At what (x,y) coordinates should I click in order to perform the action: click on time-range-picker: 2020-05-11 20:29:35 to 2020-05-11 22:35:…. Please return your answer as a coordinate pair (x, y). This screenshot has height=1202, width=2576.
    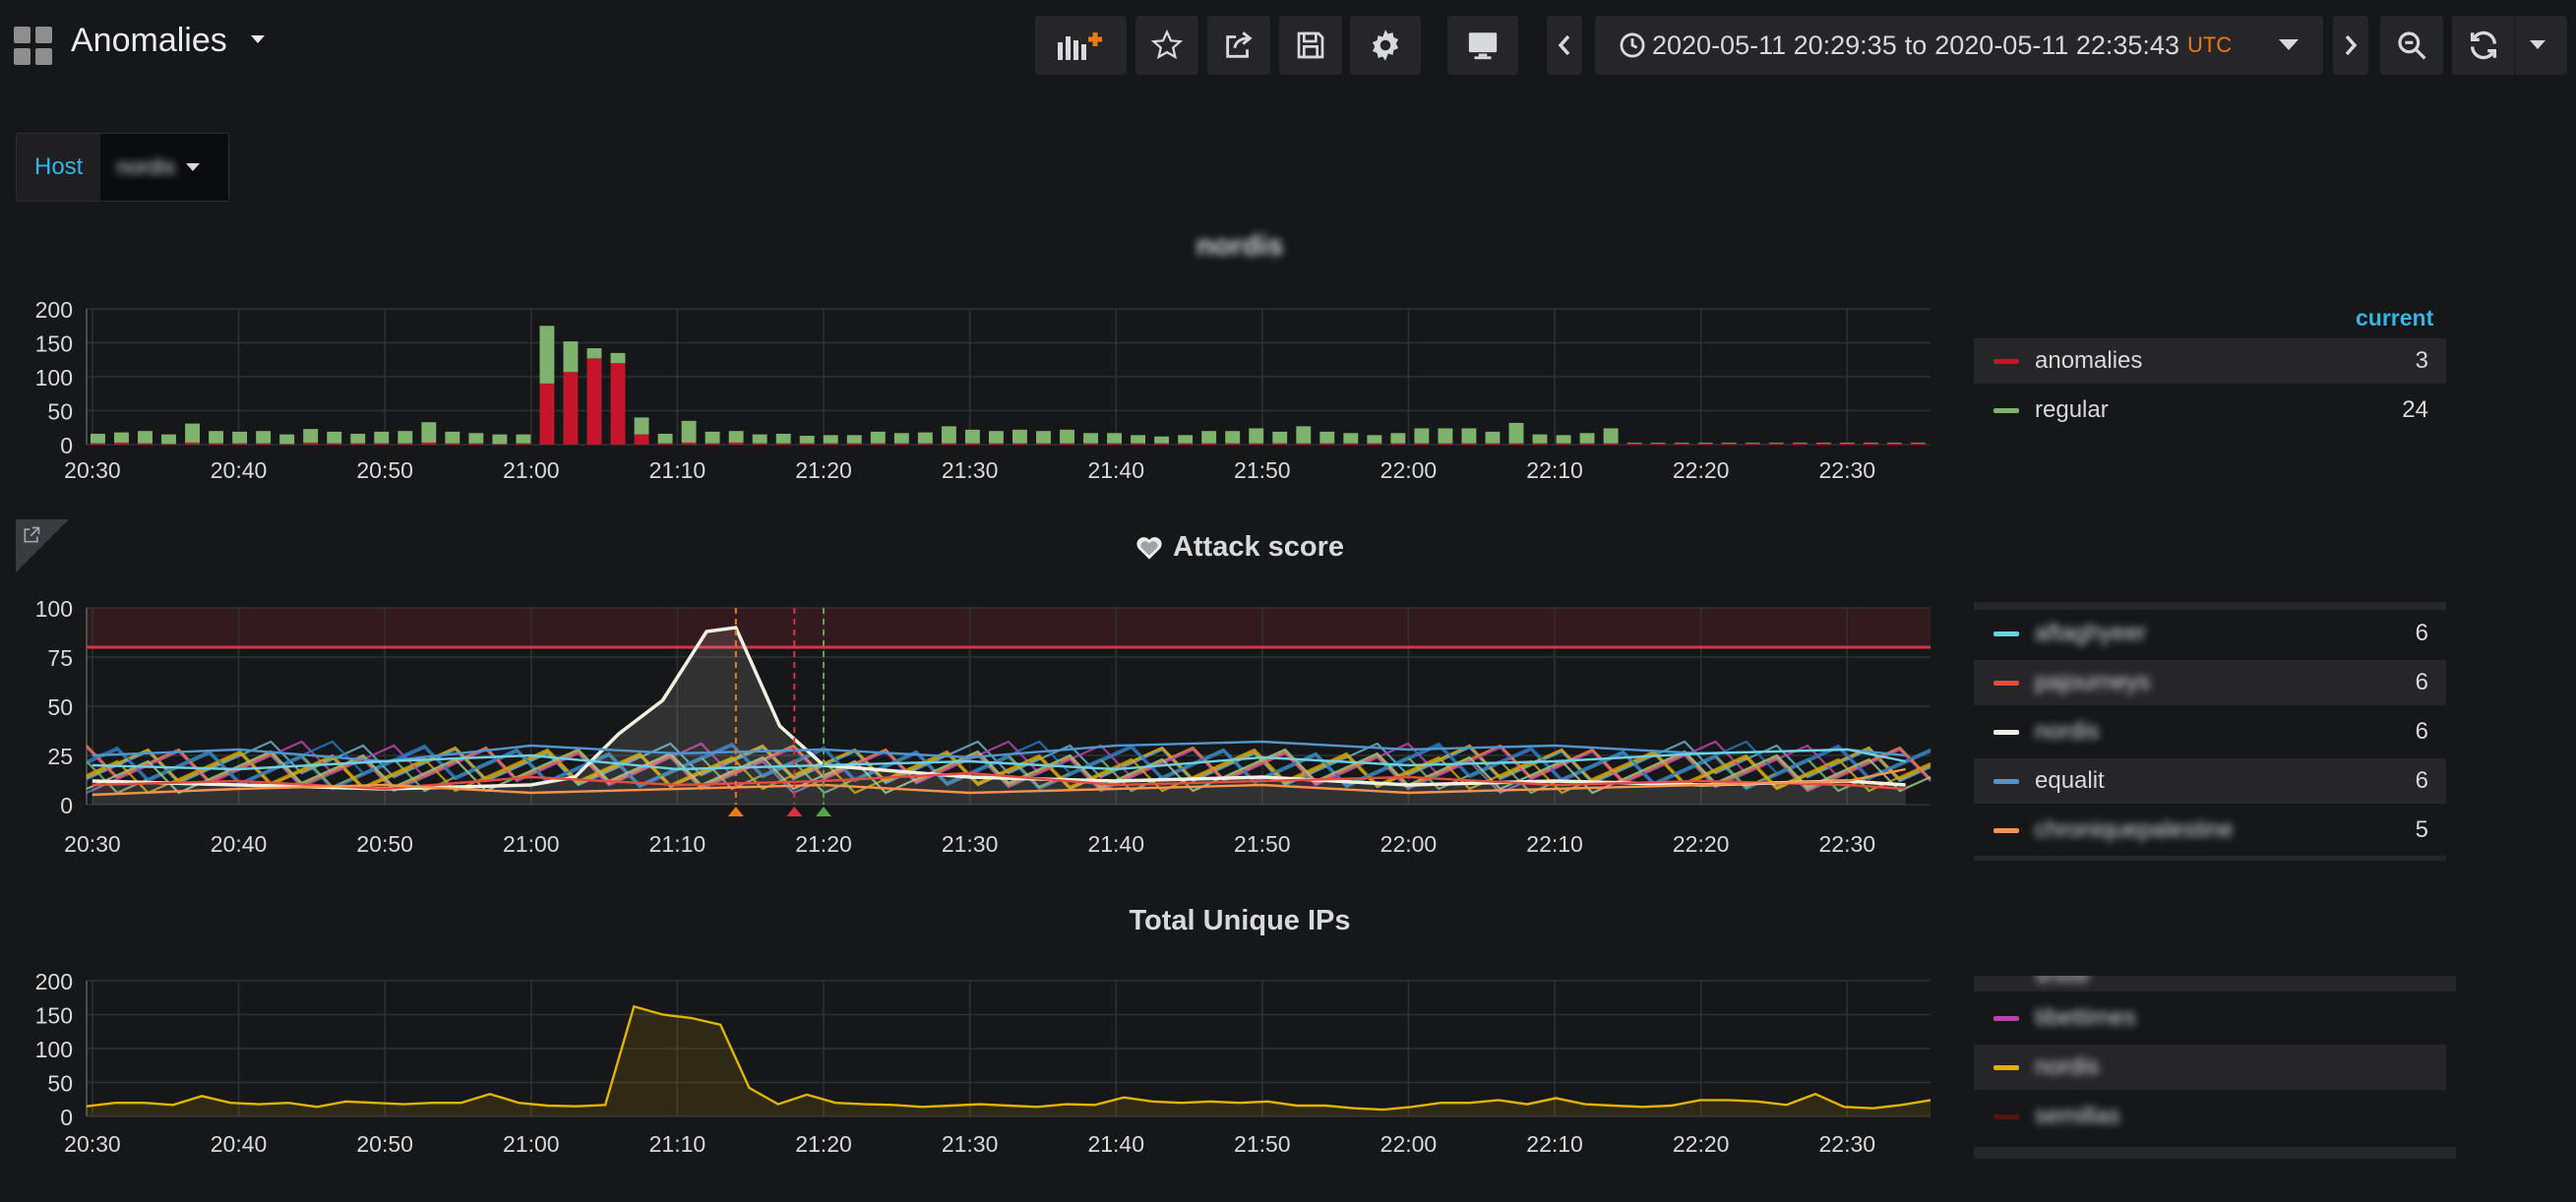
    Looking at the image, I should click on (1959, 45).